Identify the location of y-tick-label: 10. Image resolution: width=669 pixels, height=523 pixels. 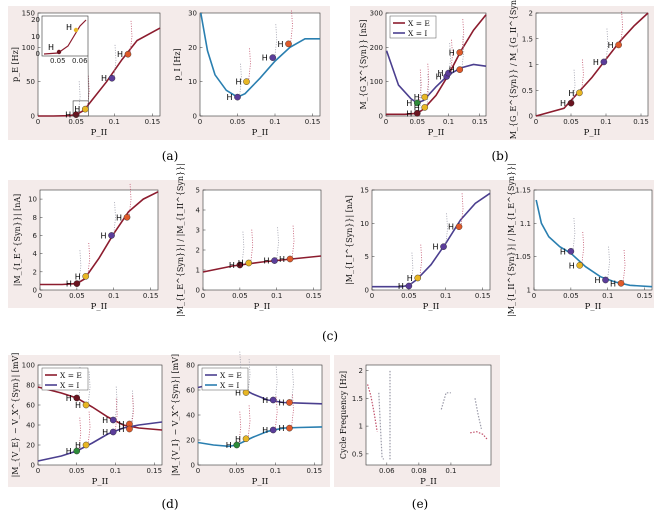
(192, 82).